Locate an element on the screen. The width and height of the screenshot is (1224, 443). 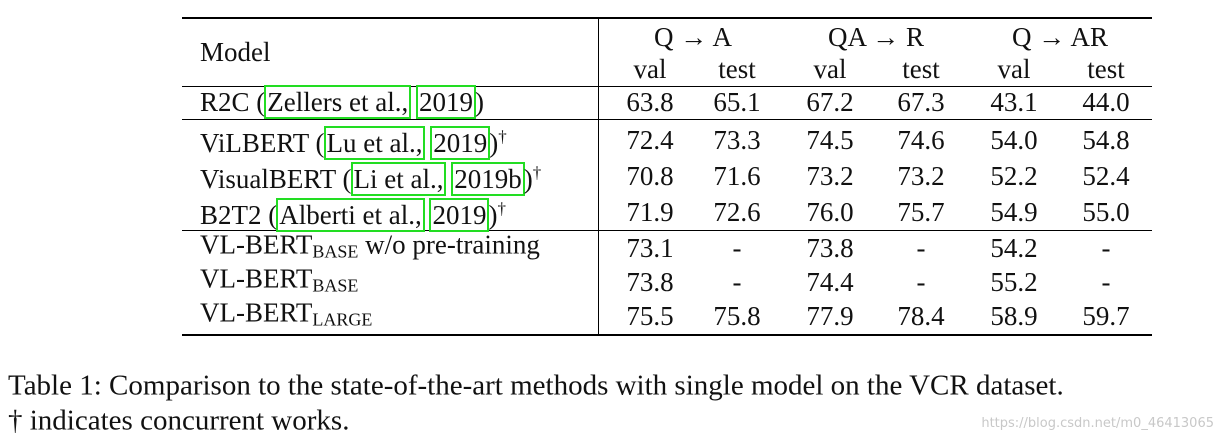
model-name: VL-BERTBASE w/o pre-training is located at coordinates (370, 248).